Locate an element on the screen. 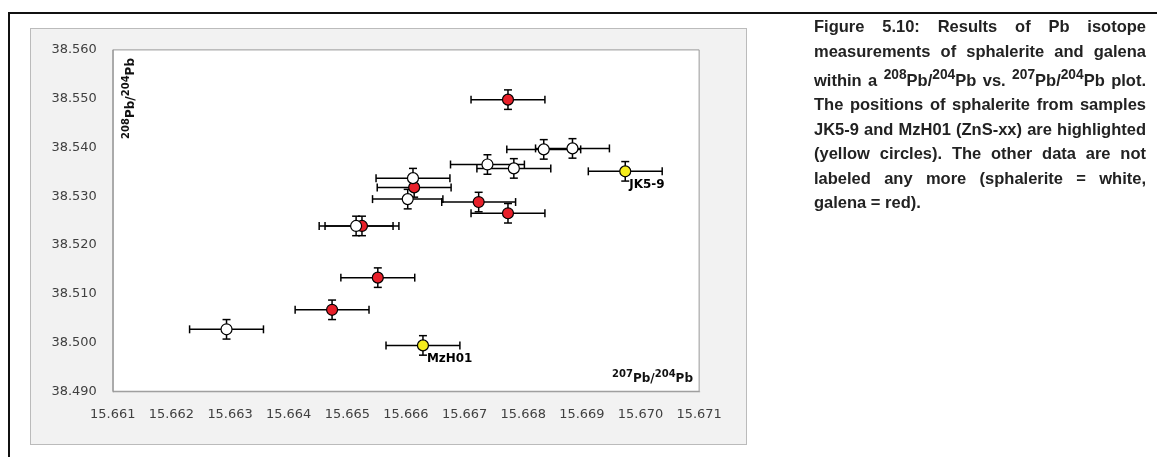 The image size is (1157, 457). x-tick-label: 15.666 is located at coordinates (406, 414).